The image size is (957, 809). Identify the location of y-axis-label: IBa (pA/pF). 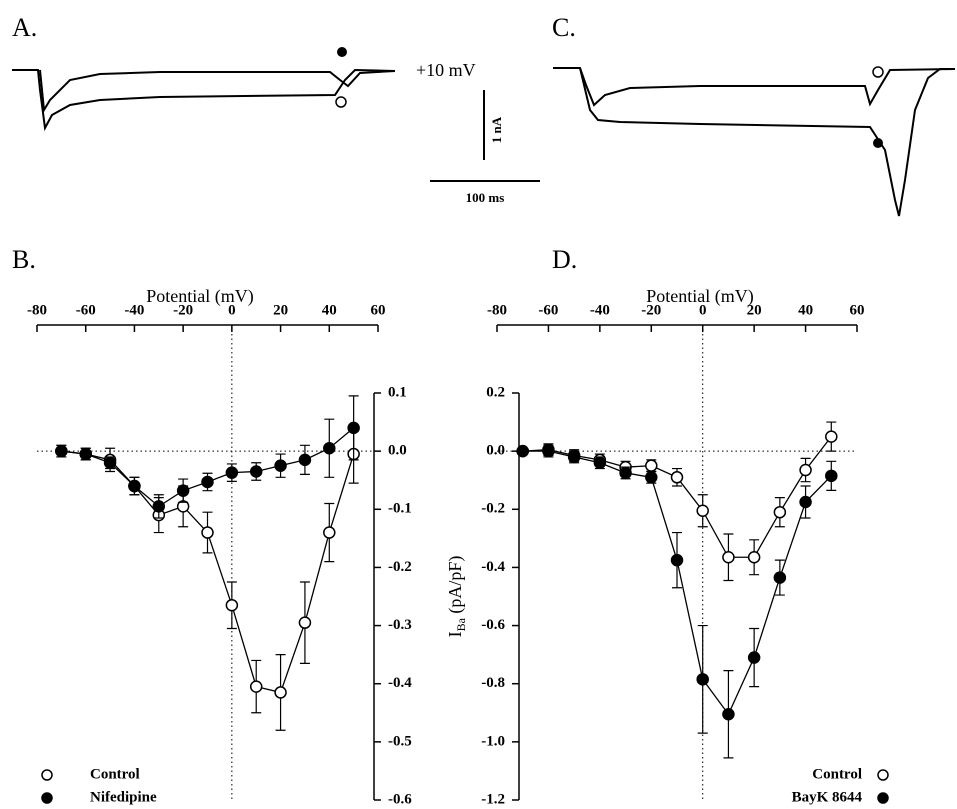
(456, 597).